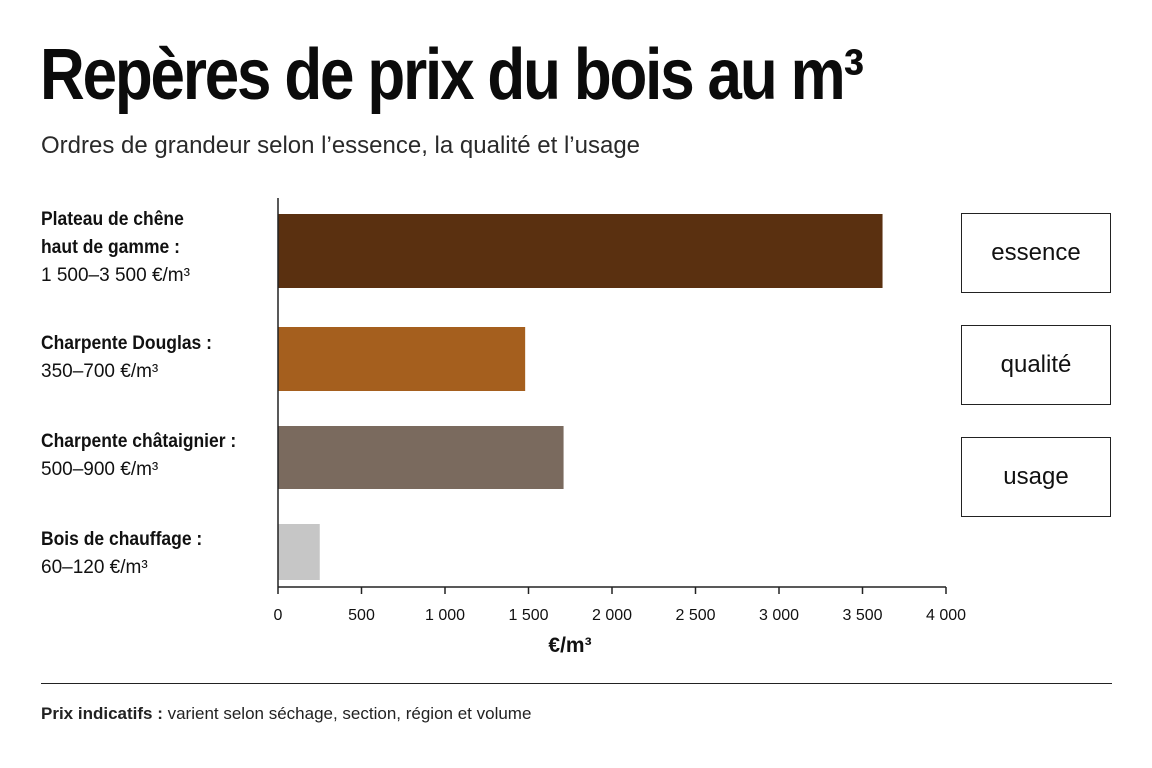 The width and height of the screenshot is (1152, 768). What do you see at coordinates (570, 645) in the screenshot?
I see `x-axis-label: €/m³` at bounding box center [570, 645].